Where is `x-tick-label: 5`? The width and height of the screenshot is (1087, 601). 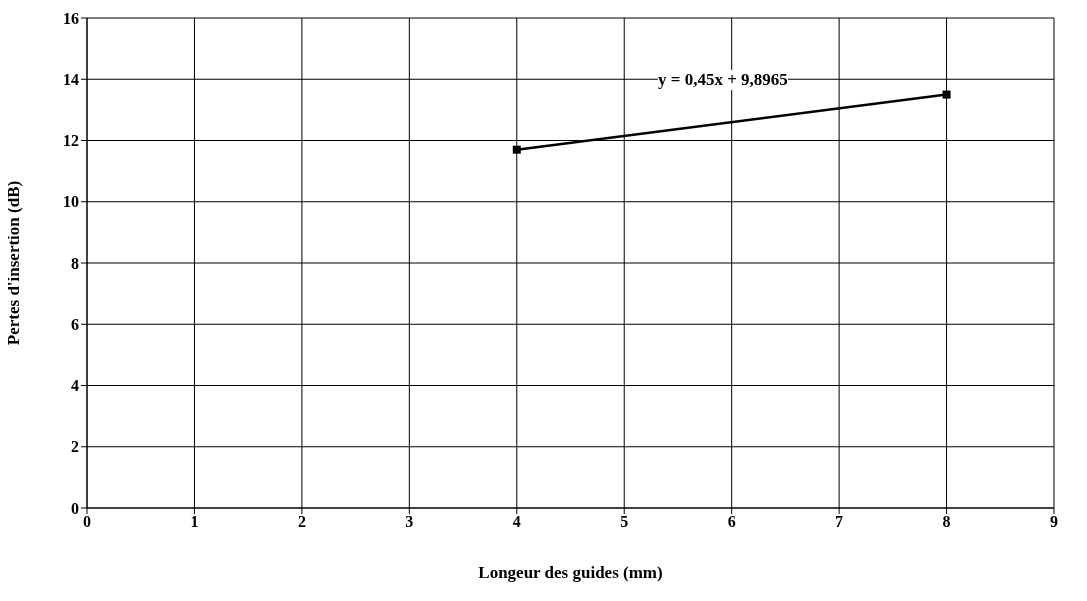 x-tick-label: 5 is located at coordinates (624, 522).